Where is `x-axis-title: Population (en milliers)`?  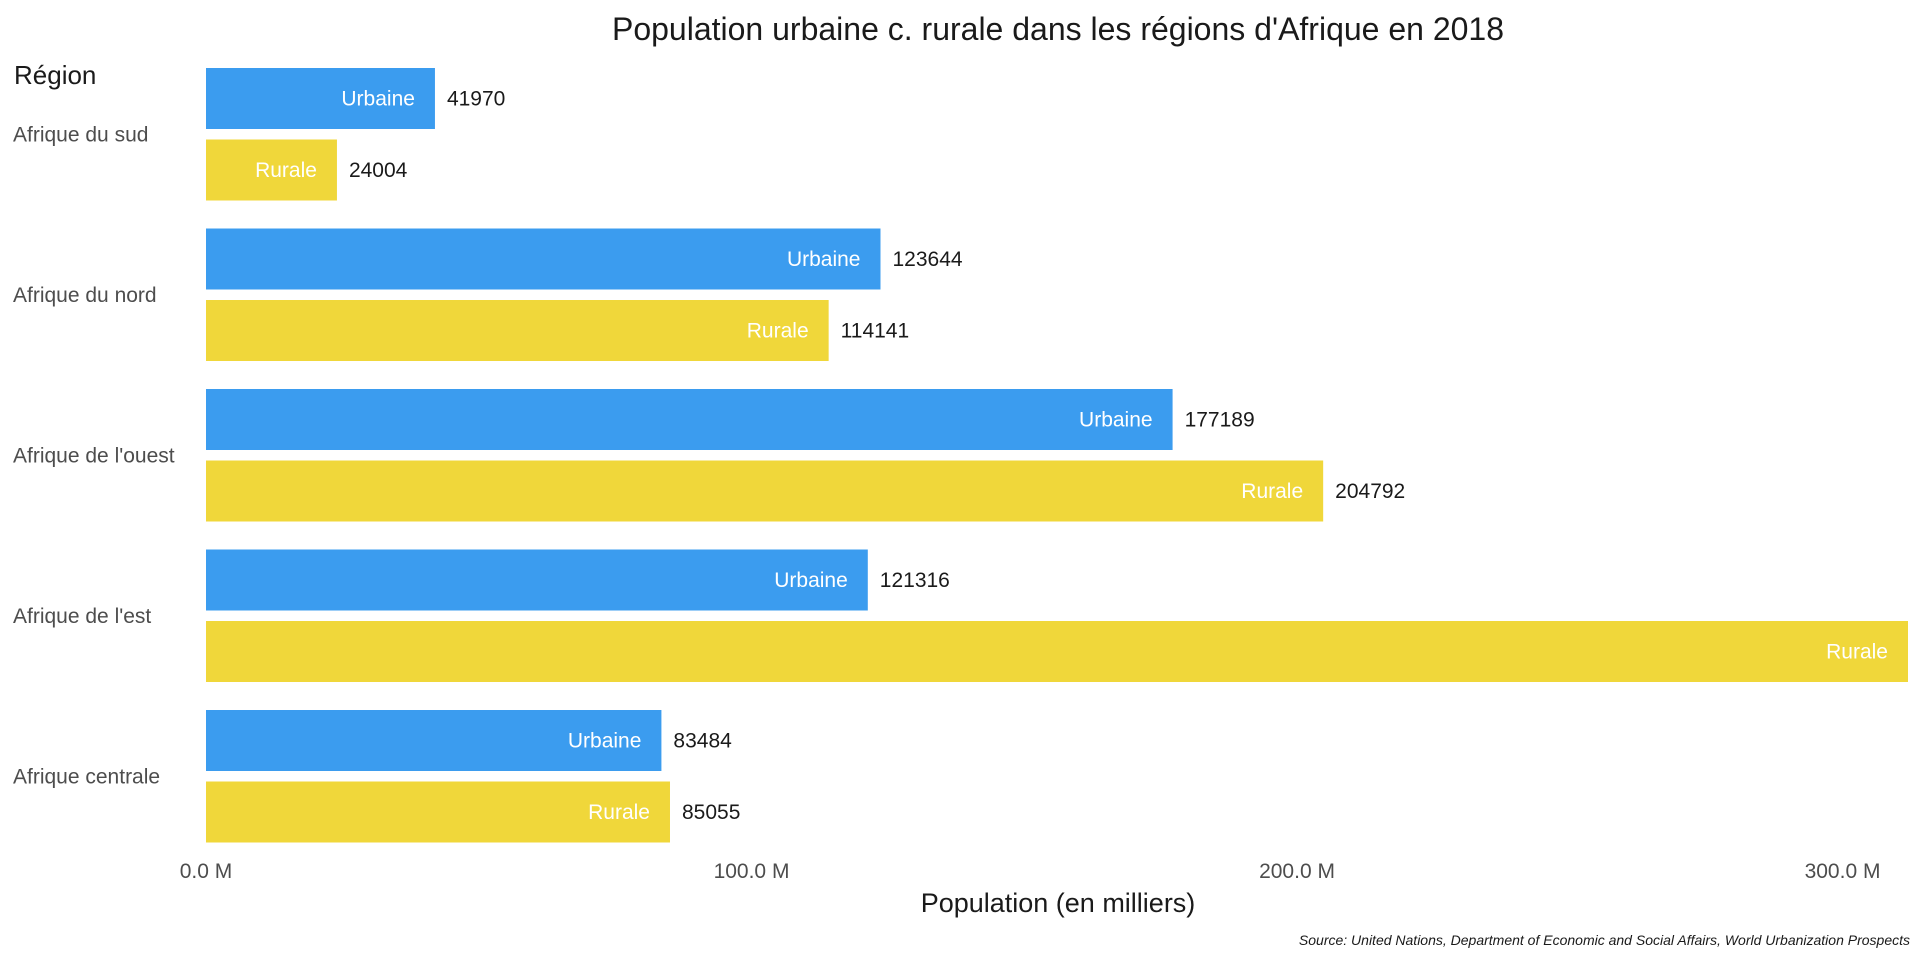
x-axis-title: Population (en milliers) is located at coordinates (1058, 903).